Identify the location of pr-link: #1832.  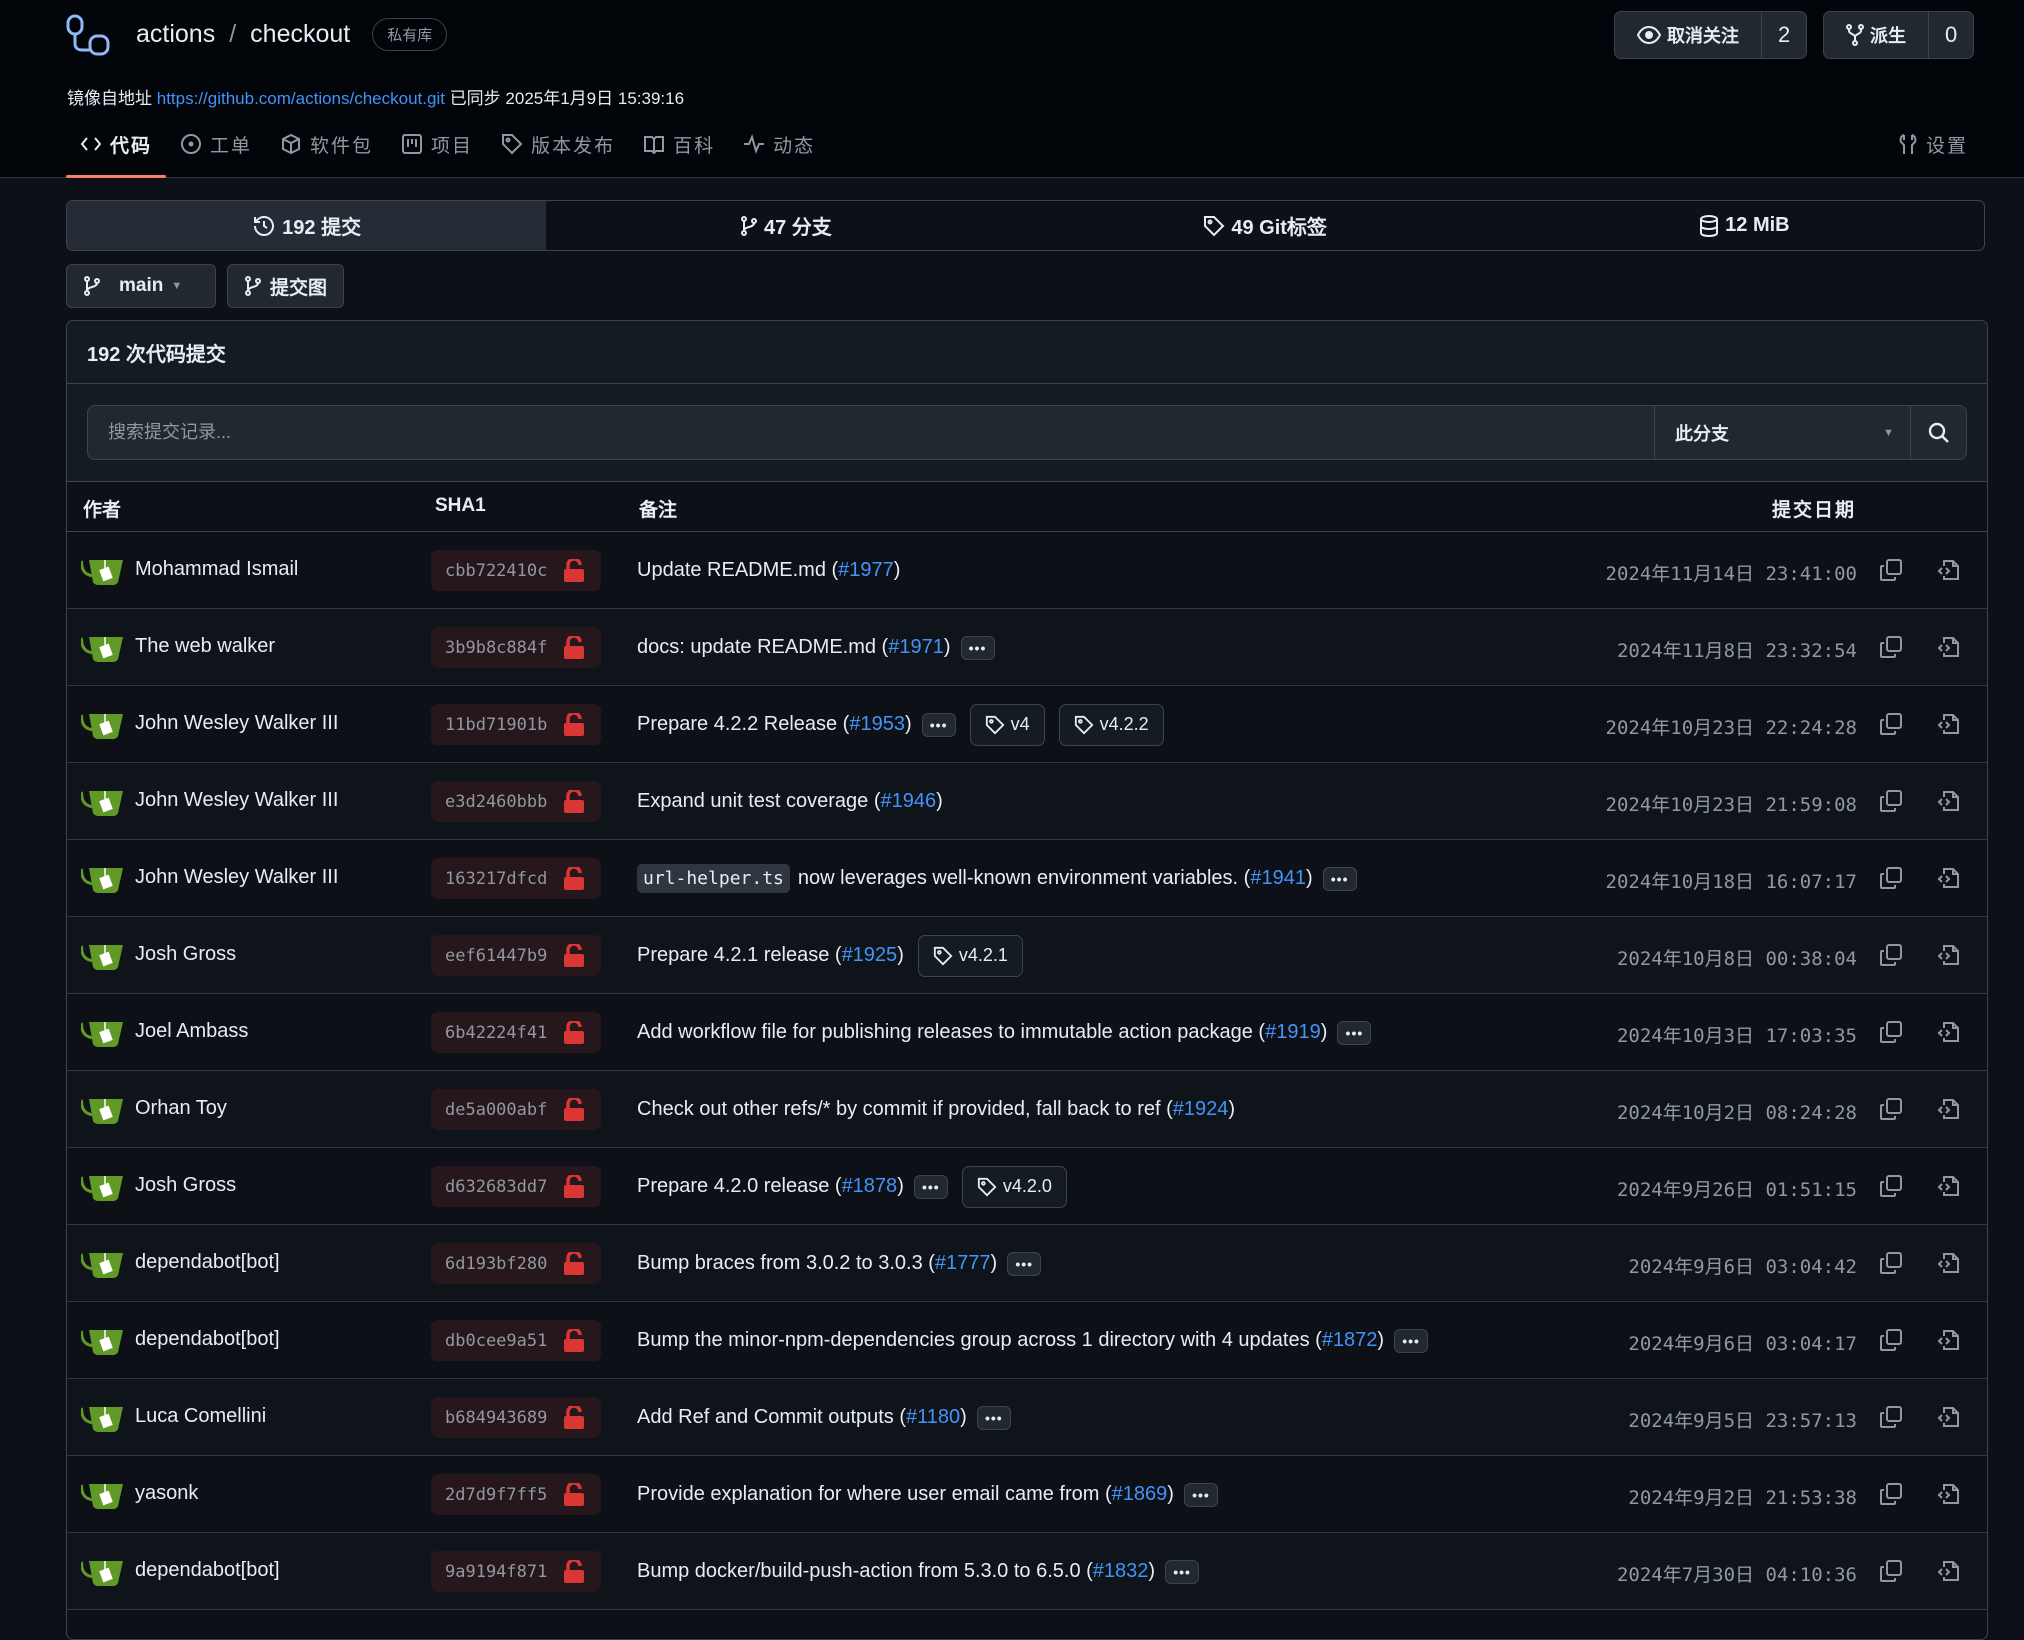
(1120, 1571).